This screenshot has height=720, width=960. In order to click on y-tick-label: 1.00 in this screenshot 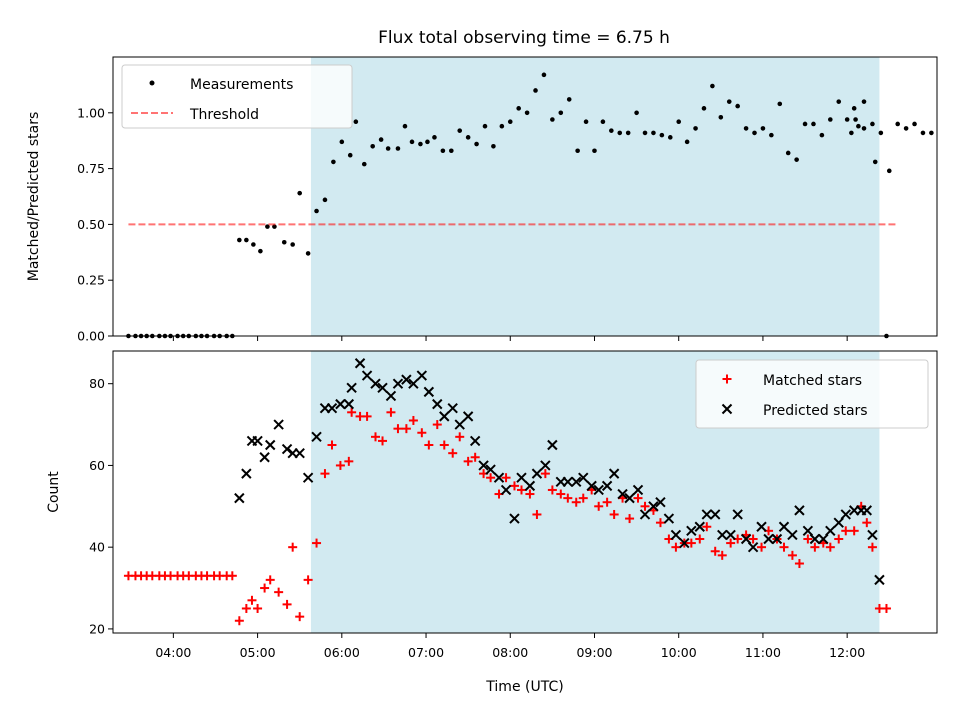, I will do `click(91, 112)`.